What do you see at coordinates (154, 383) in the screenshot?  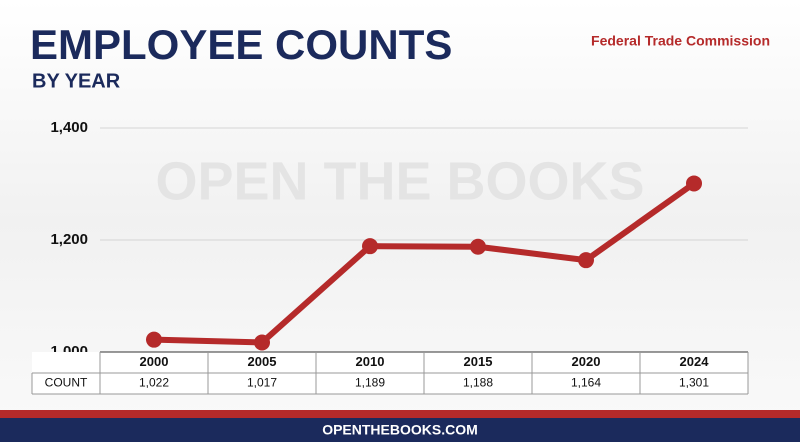 I see `value-label: 1,022` at bounding box center [154, 383].